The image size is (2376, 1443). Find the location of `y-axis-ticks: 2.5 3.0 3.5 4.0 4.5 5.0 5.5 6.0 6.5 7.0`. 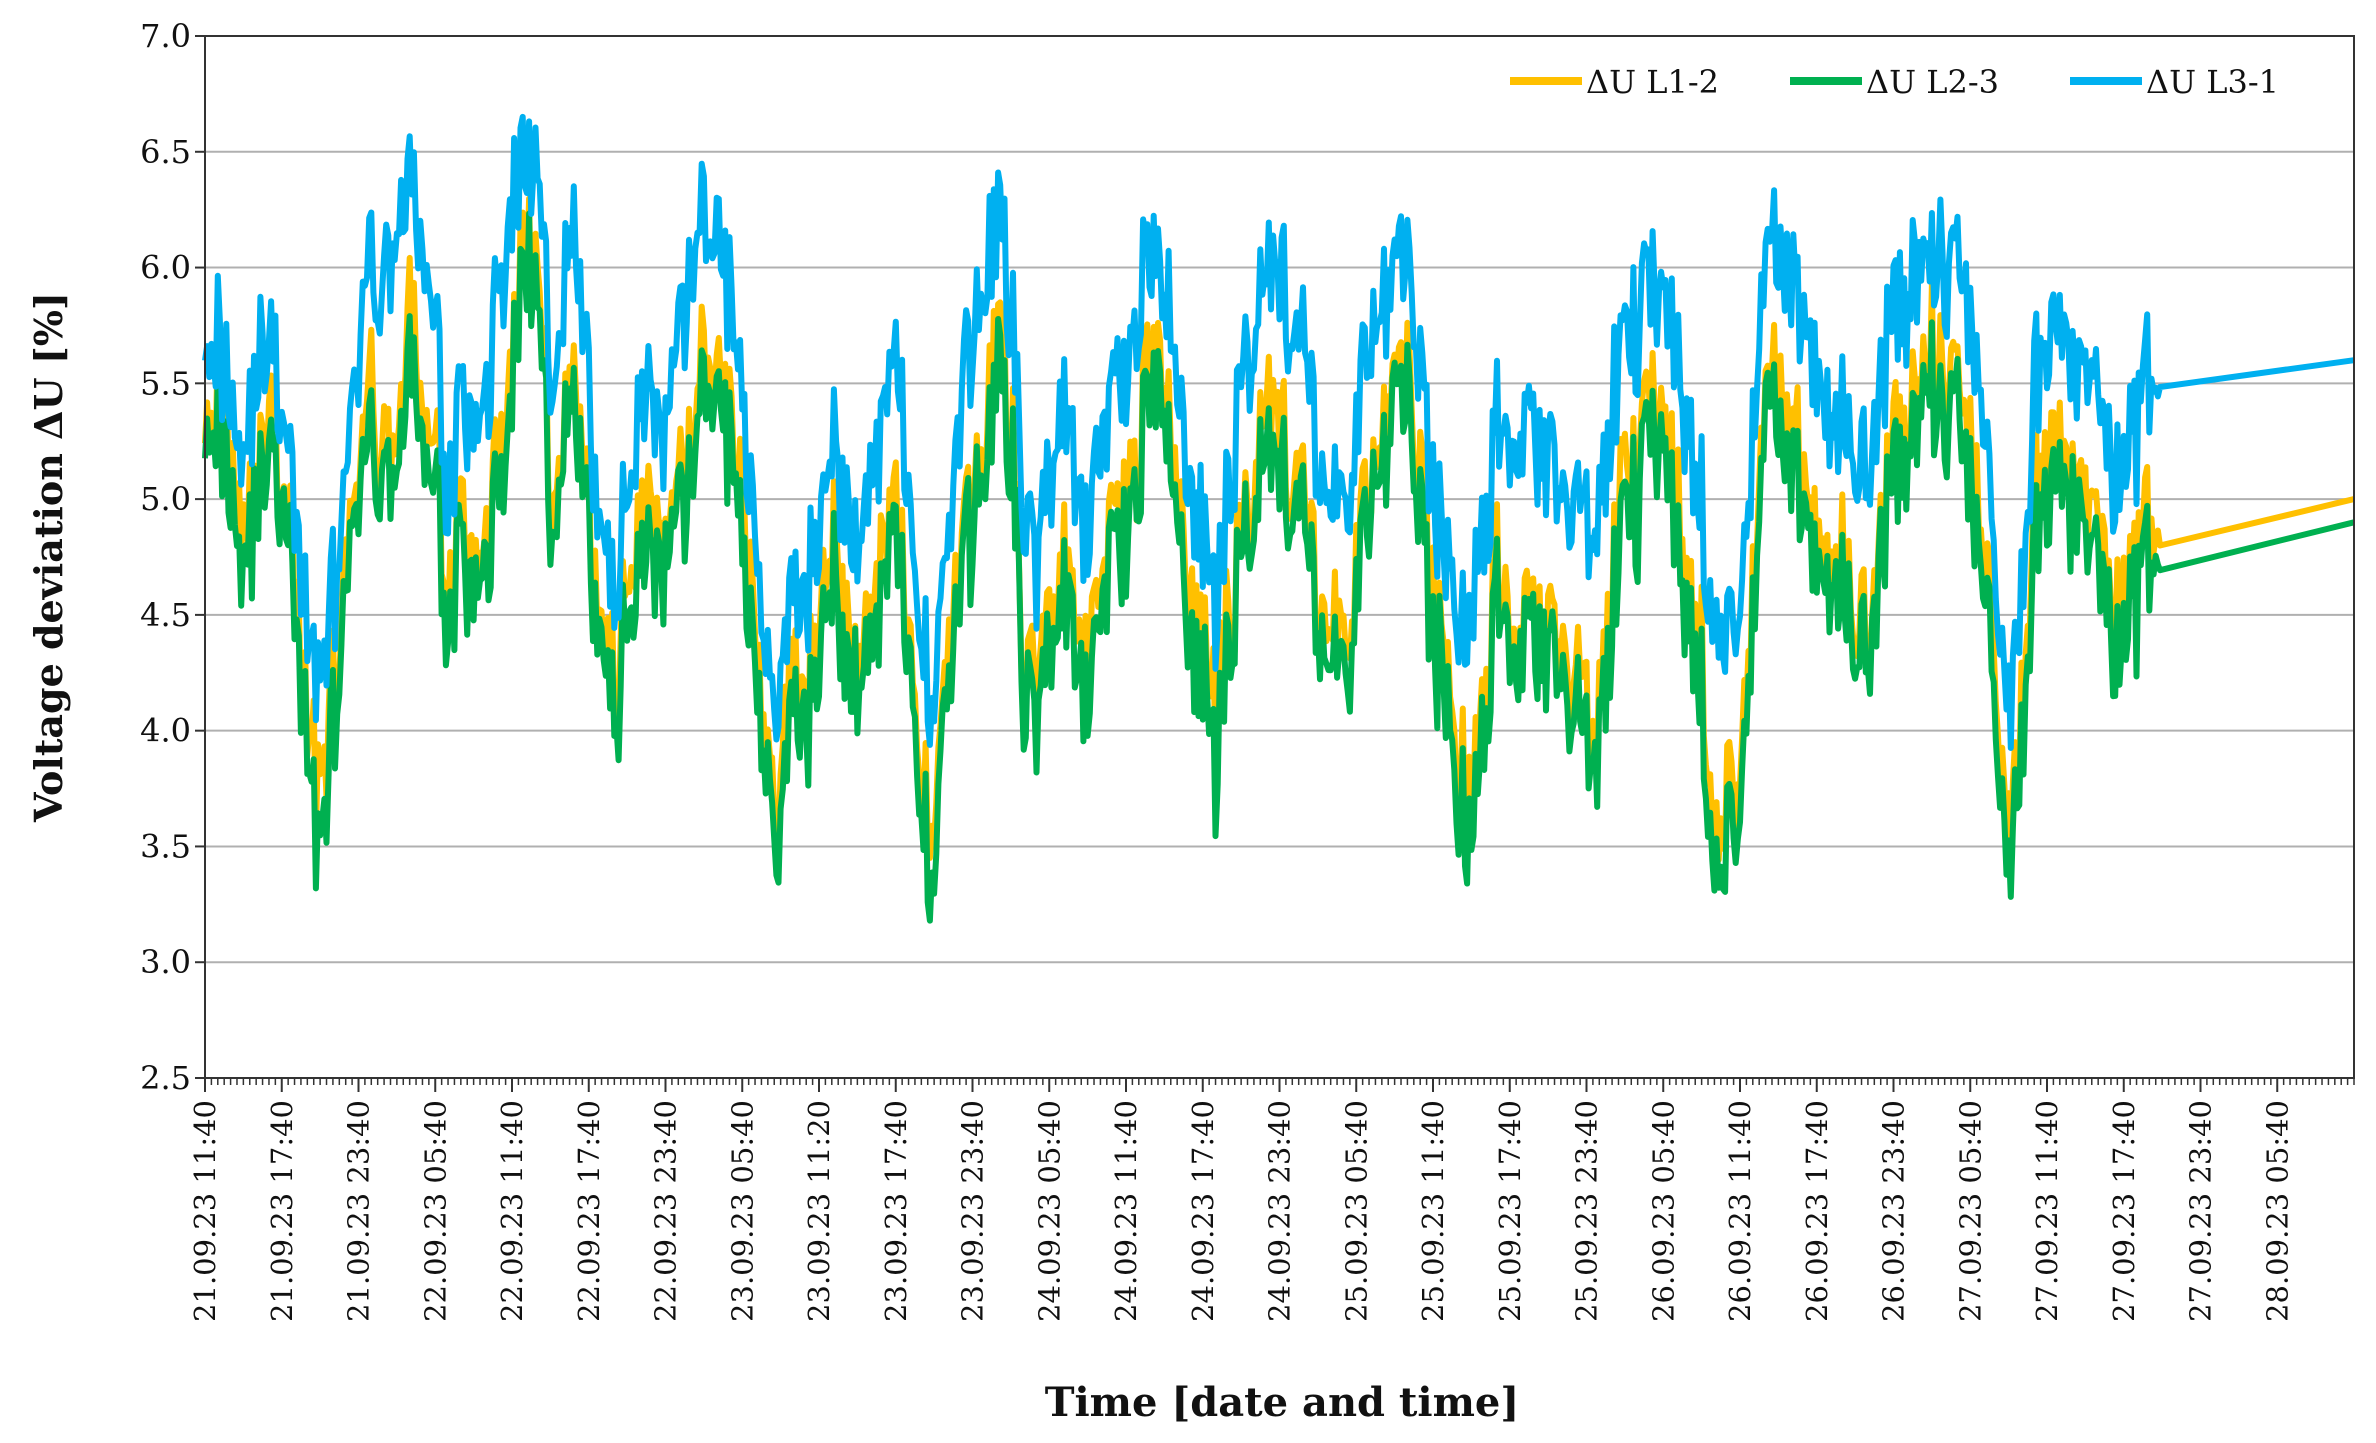

y-axis-ticks: 2.5 3.0 3.5 4.0 4.5 5.0 5.5 6.0 6.5 7.0 is located at coordinates (172, 557).